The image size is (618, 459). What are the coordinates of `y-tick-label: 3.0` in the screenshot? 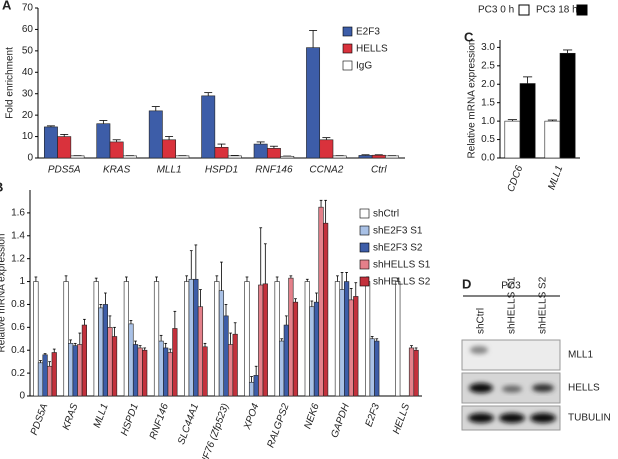 It's located at (488, 47).